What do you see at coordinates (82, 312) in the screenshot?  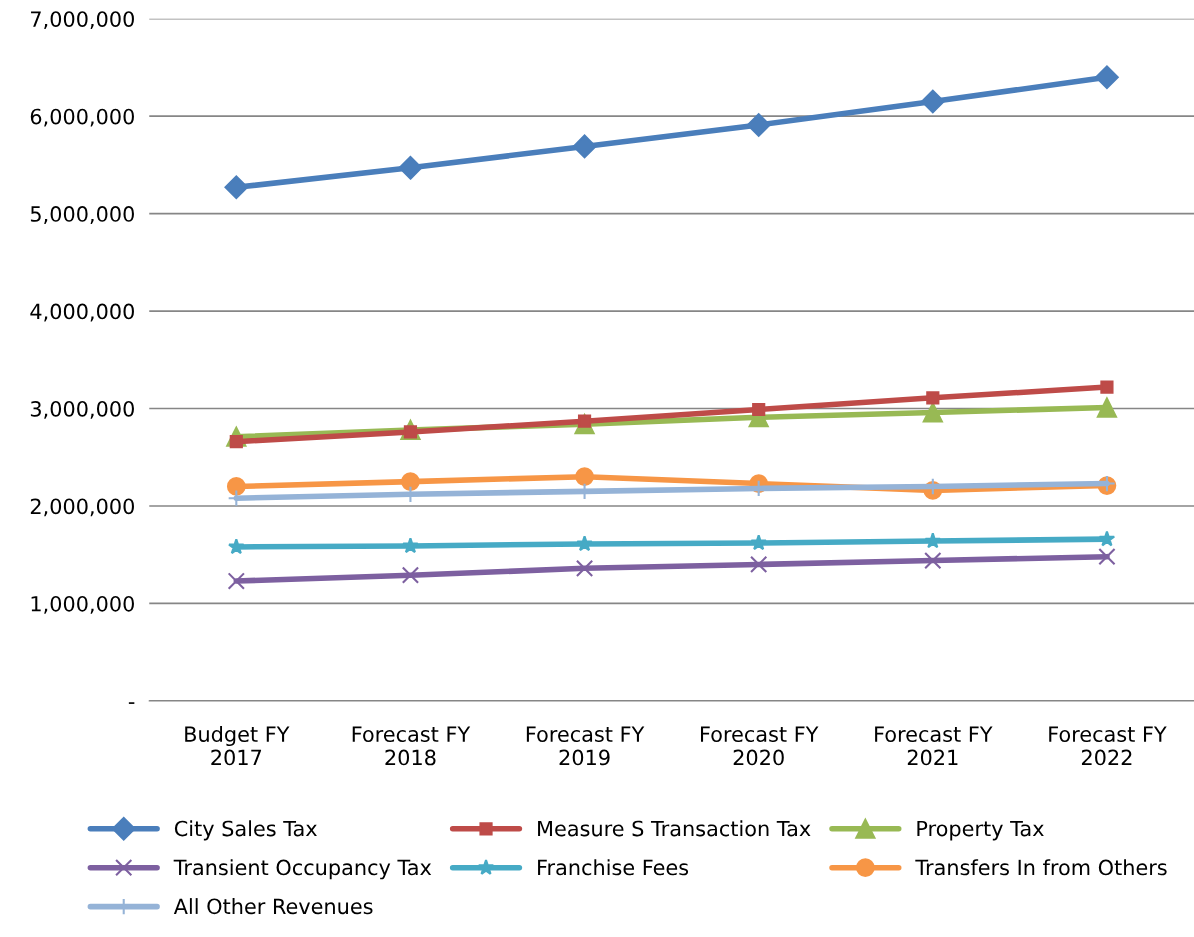 I see `y-tick-label: 4,000,000` at bounding box center [82, 312].